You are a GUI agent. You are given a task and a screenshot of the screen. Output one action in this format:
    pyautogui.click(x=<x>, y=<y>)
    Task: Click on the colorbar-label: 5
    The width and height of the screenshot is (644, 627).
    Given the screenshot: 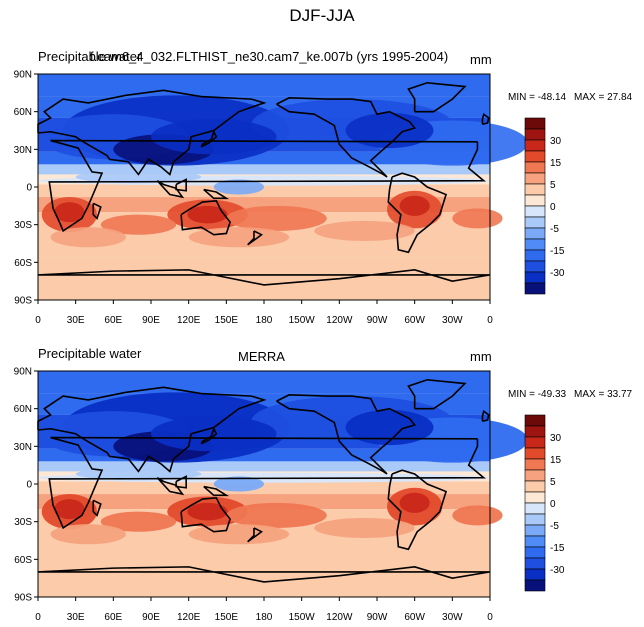 What is the action you would take?
    pyautogui.click(x=553, y=482)
    